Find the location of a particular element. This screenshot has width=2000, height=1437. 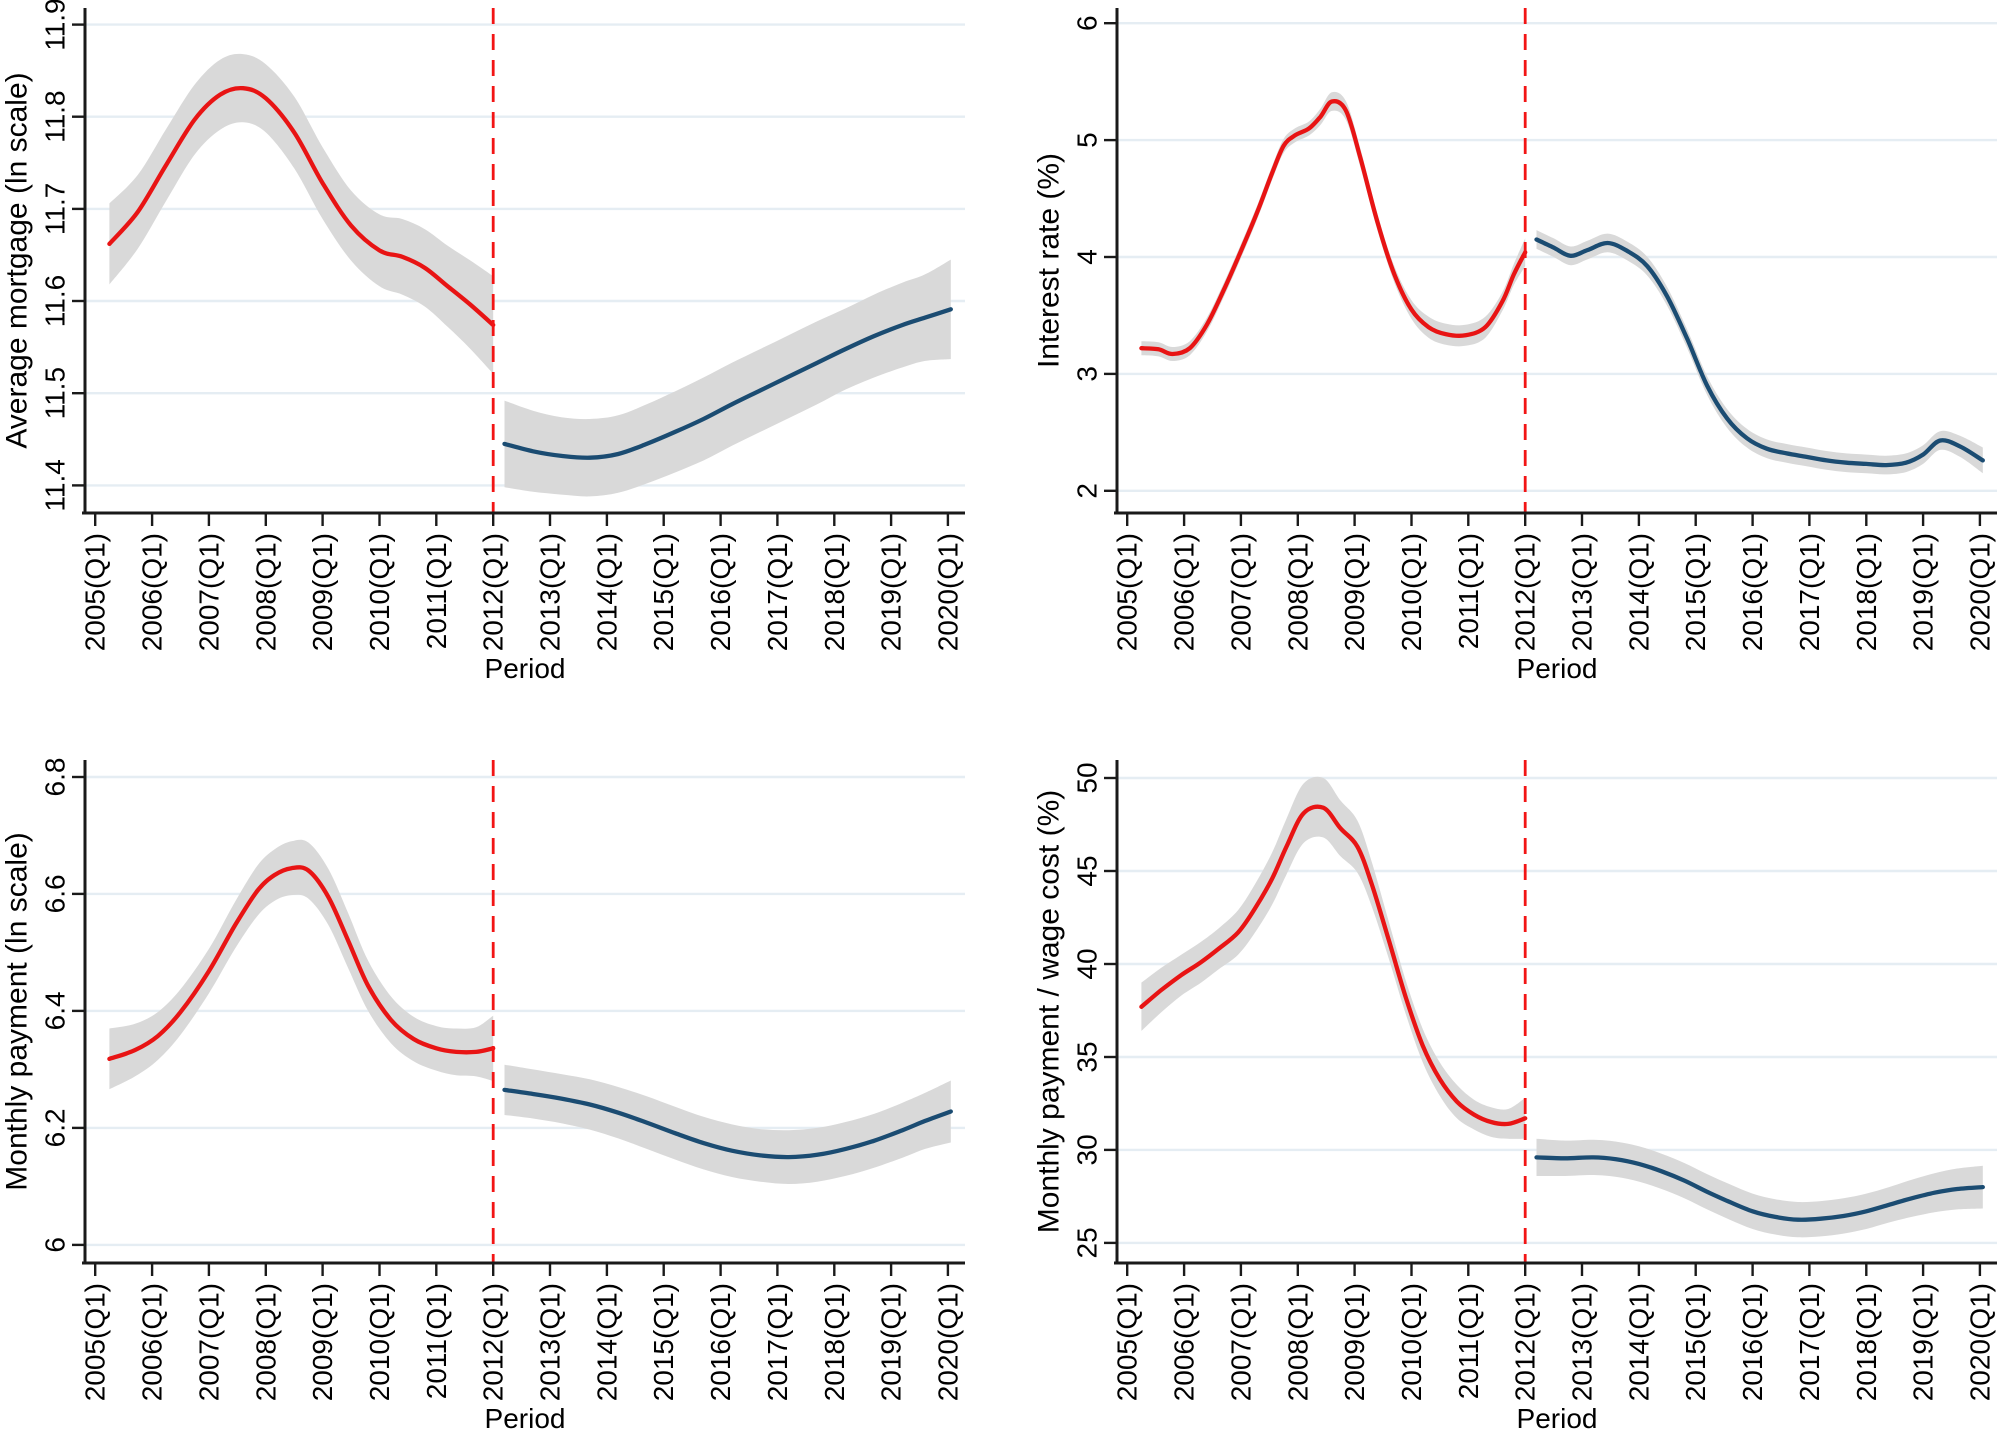

y-axis-title: Monthly payment / wage cost (%) is located at coordinates (1049, 1012).